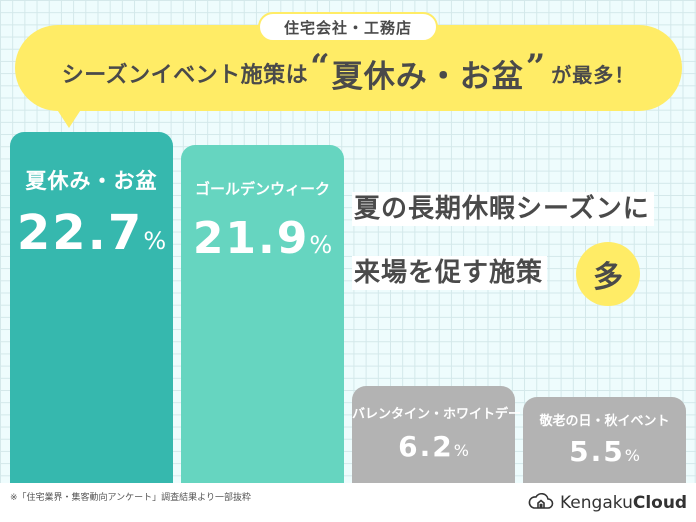 This screenshot has width=696, height=522. I want to click on category-tag: 住宅会社・工務店, so click(348, 27).